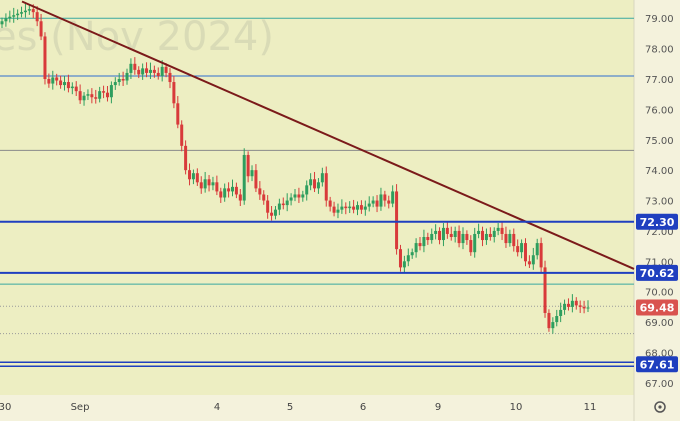  What do you see at coordinates (516, 407) in the screenshot?
I see `x-tick-label: 10` at bounding box center [516, 407].